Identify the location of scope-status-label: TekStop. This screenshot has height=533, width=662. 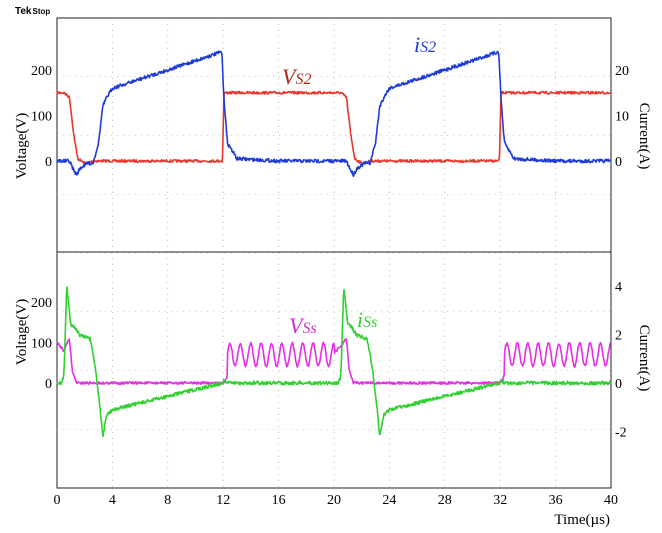
(32, 11).